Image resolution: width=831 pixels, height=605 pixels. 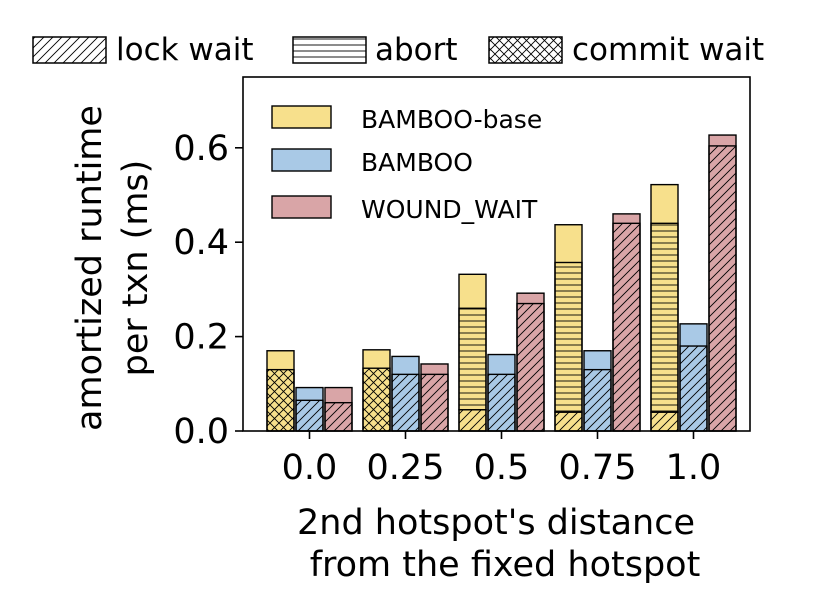 I want to click on hatch-legend: lock wait abort commit wait, so click(x=398, y=50).